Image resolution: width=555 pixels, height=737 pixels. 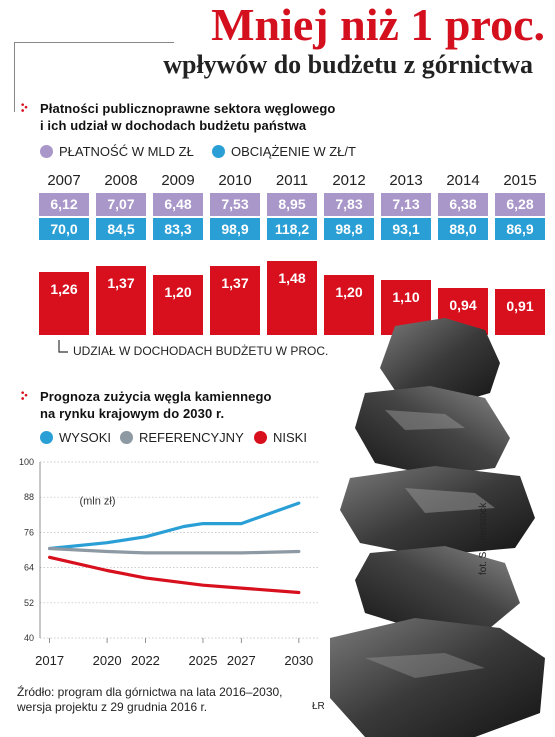 What do you see at coordinates (292, 229) in the screenshot?
I see `burden-cell: 118,2` at bounding box center [292, 229].